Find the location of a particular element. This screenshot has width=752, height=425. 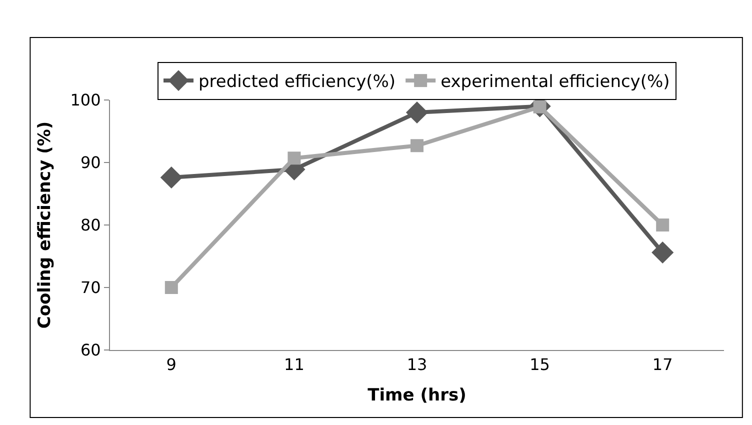

x-tick-label: 15 is located at coordinates (540, 364).